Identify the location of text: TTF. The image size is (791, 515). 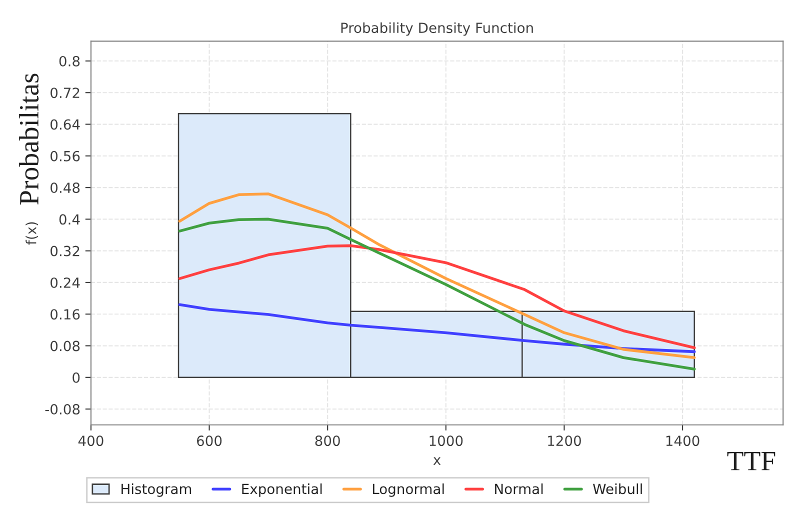
(751, 461).